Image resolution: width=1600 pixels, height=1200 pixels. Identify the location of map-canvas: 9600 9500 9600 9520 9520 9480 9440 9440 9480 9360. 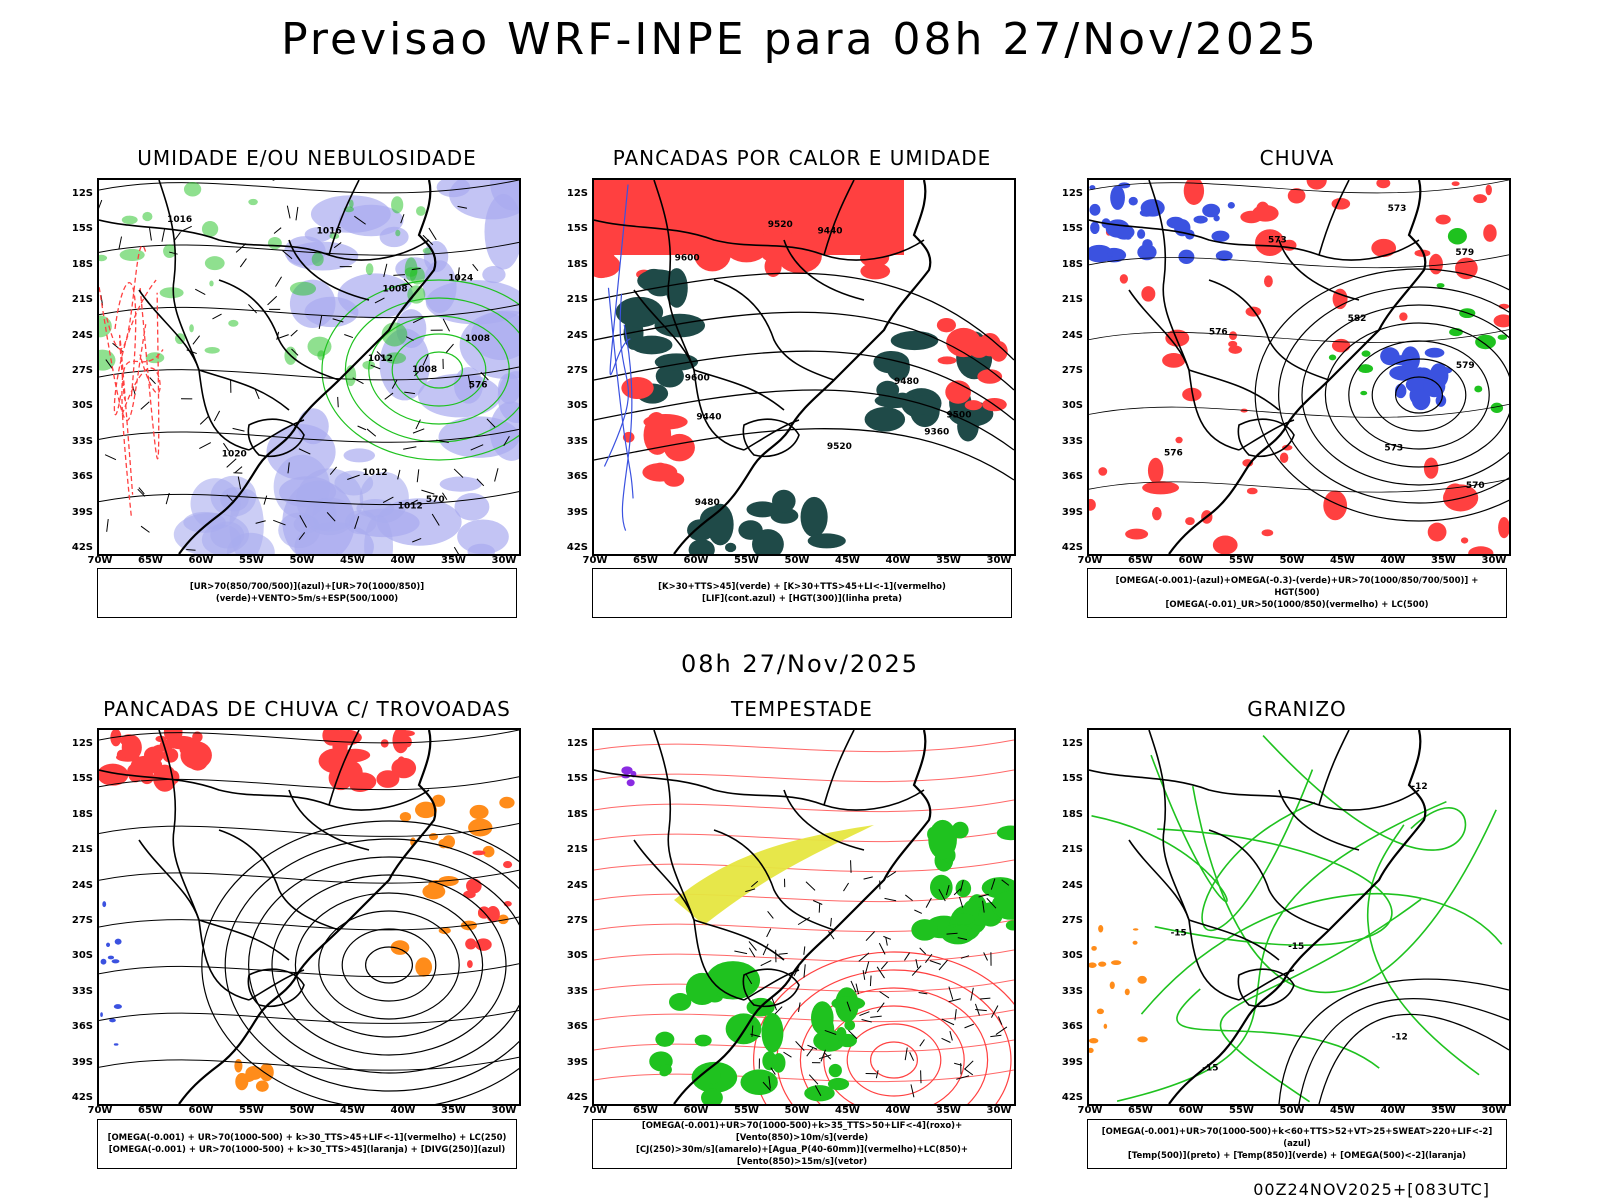
(804, 367).